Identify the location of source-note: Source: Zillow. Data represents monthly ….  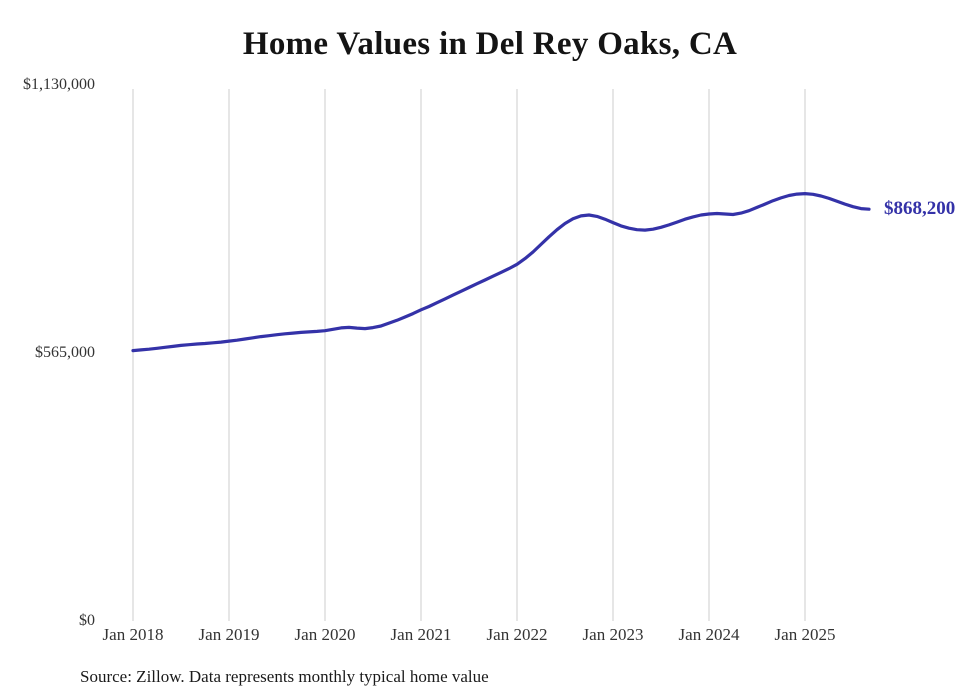
(284, 676).